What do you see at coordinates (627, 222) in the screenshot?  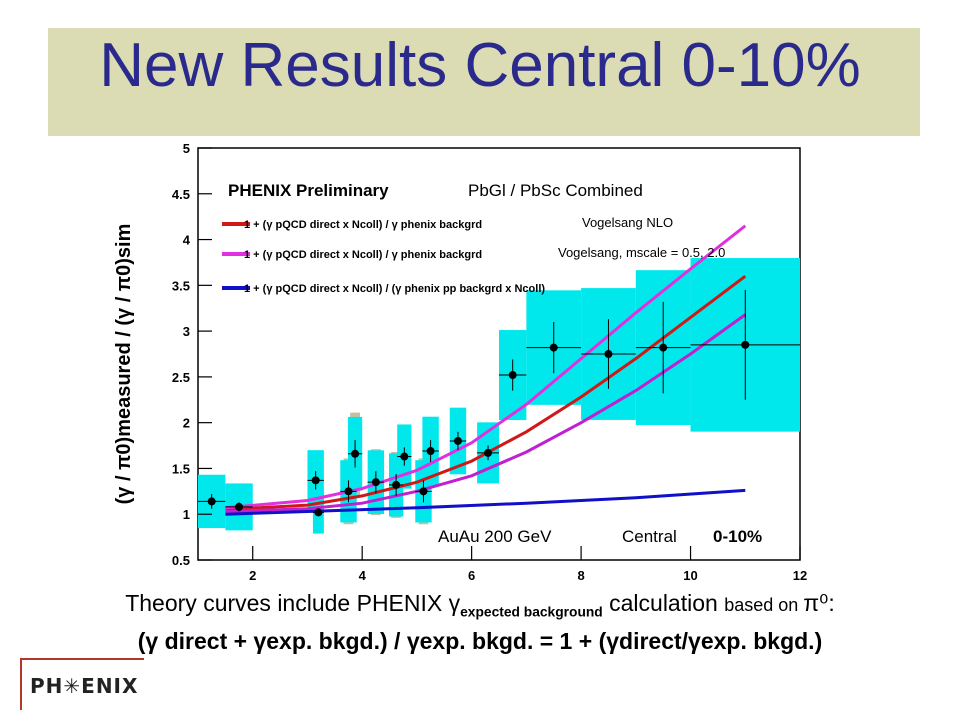 I see `legend-note: Vogelsang NLO` at bounding box center [627, 222].